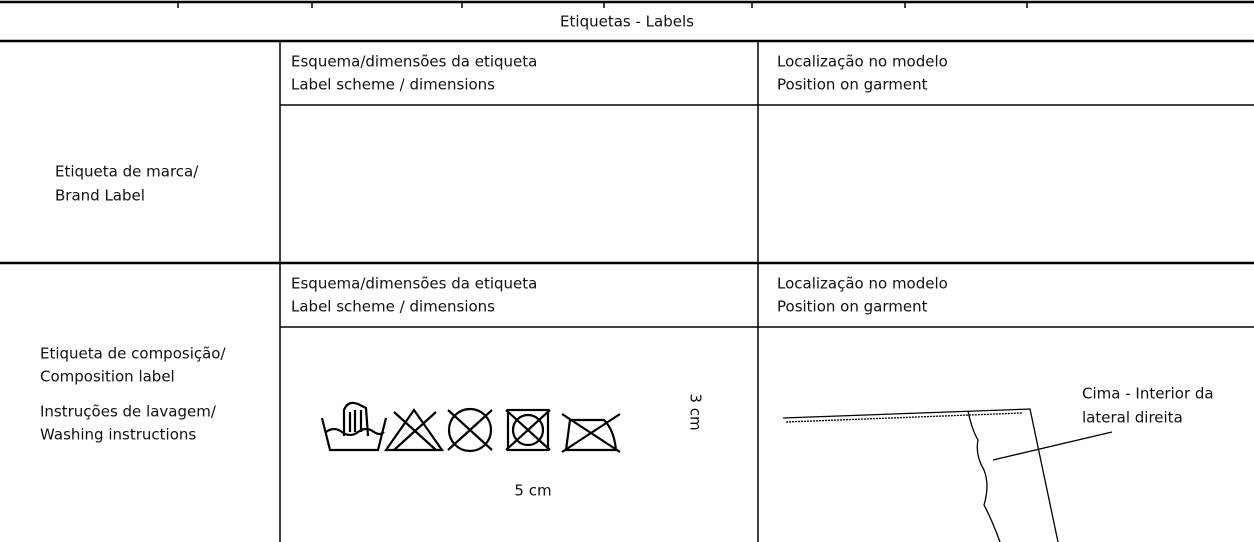 Image resolution: width=1254 pixels, height=542 pixels. I want to click on row-label: Etiqueta de marca/, so click(127, 172).